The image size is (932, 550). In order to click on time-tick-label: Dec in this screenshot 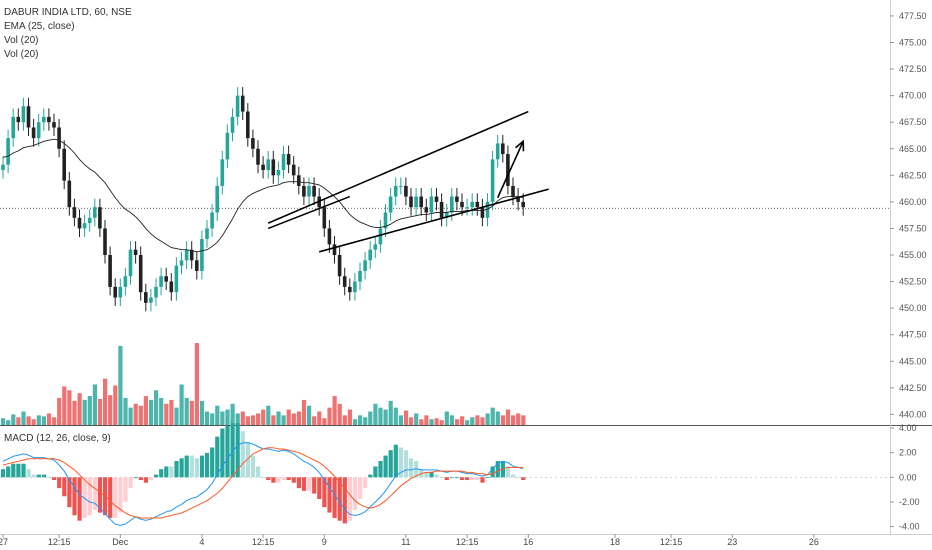, I will do `click(120, 542)`.